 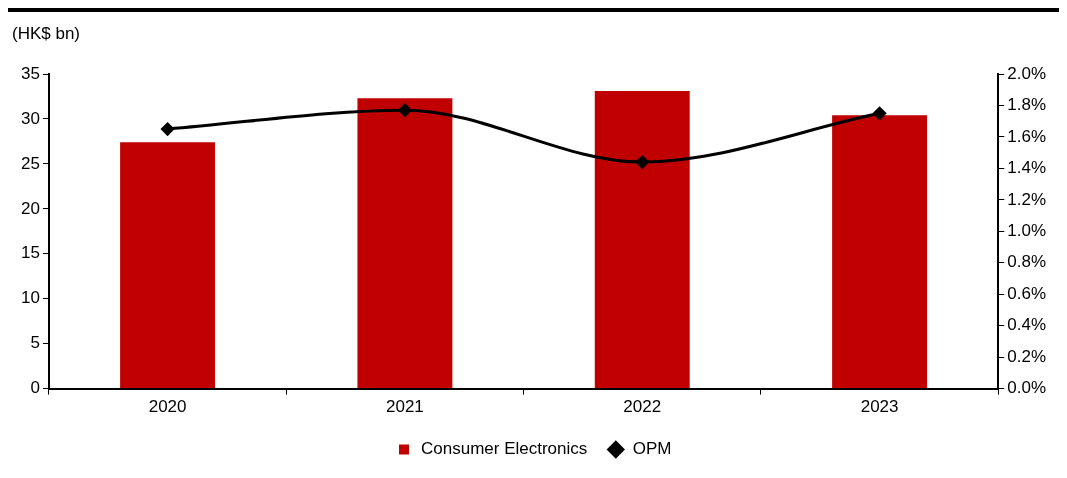 I want to click on y-tick-label: 30, so click(x=30, y=118).